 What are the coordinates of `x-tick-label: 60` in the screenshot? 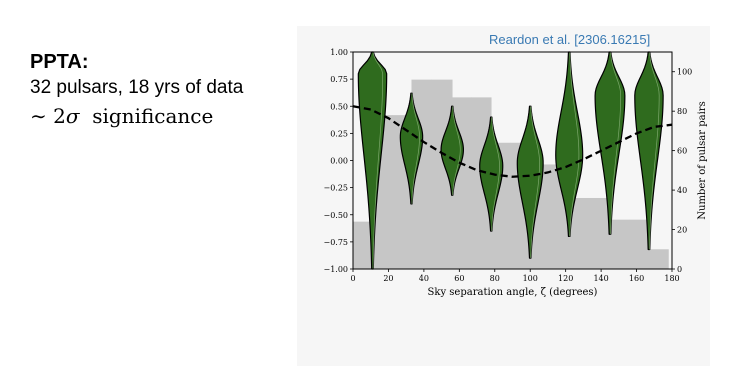 It's located at (459, 278).